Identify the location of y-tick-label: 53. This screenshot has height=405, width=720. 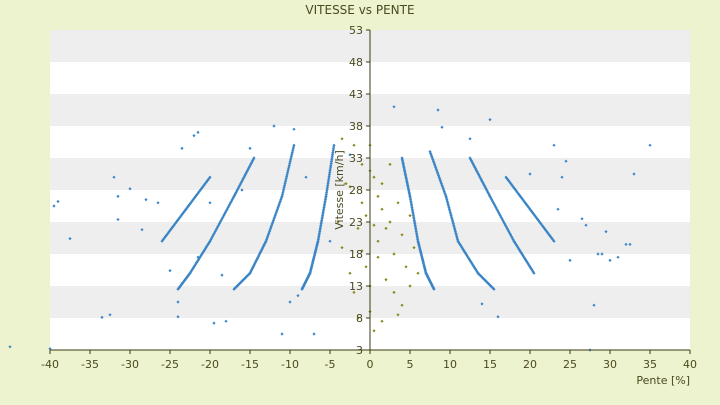
(356, 30).